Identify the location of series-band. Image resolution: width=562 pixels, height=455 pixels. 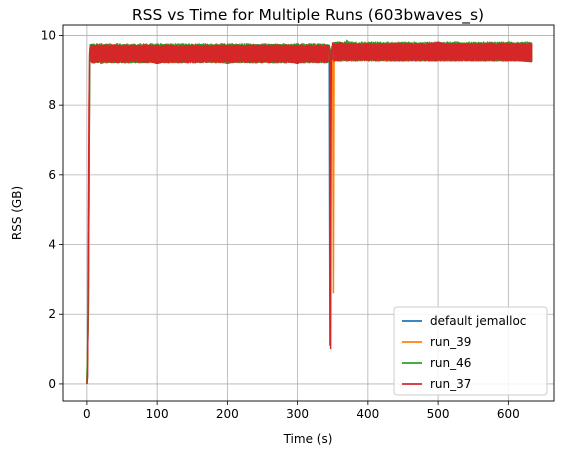
(311, 53).